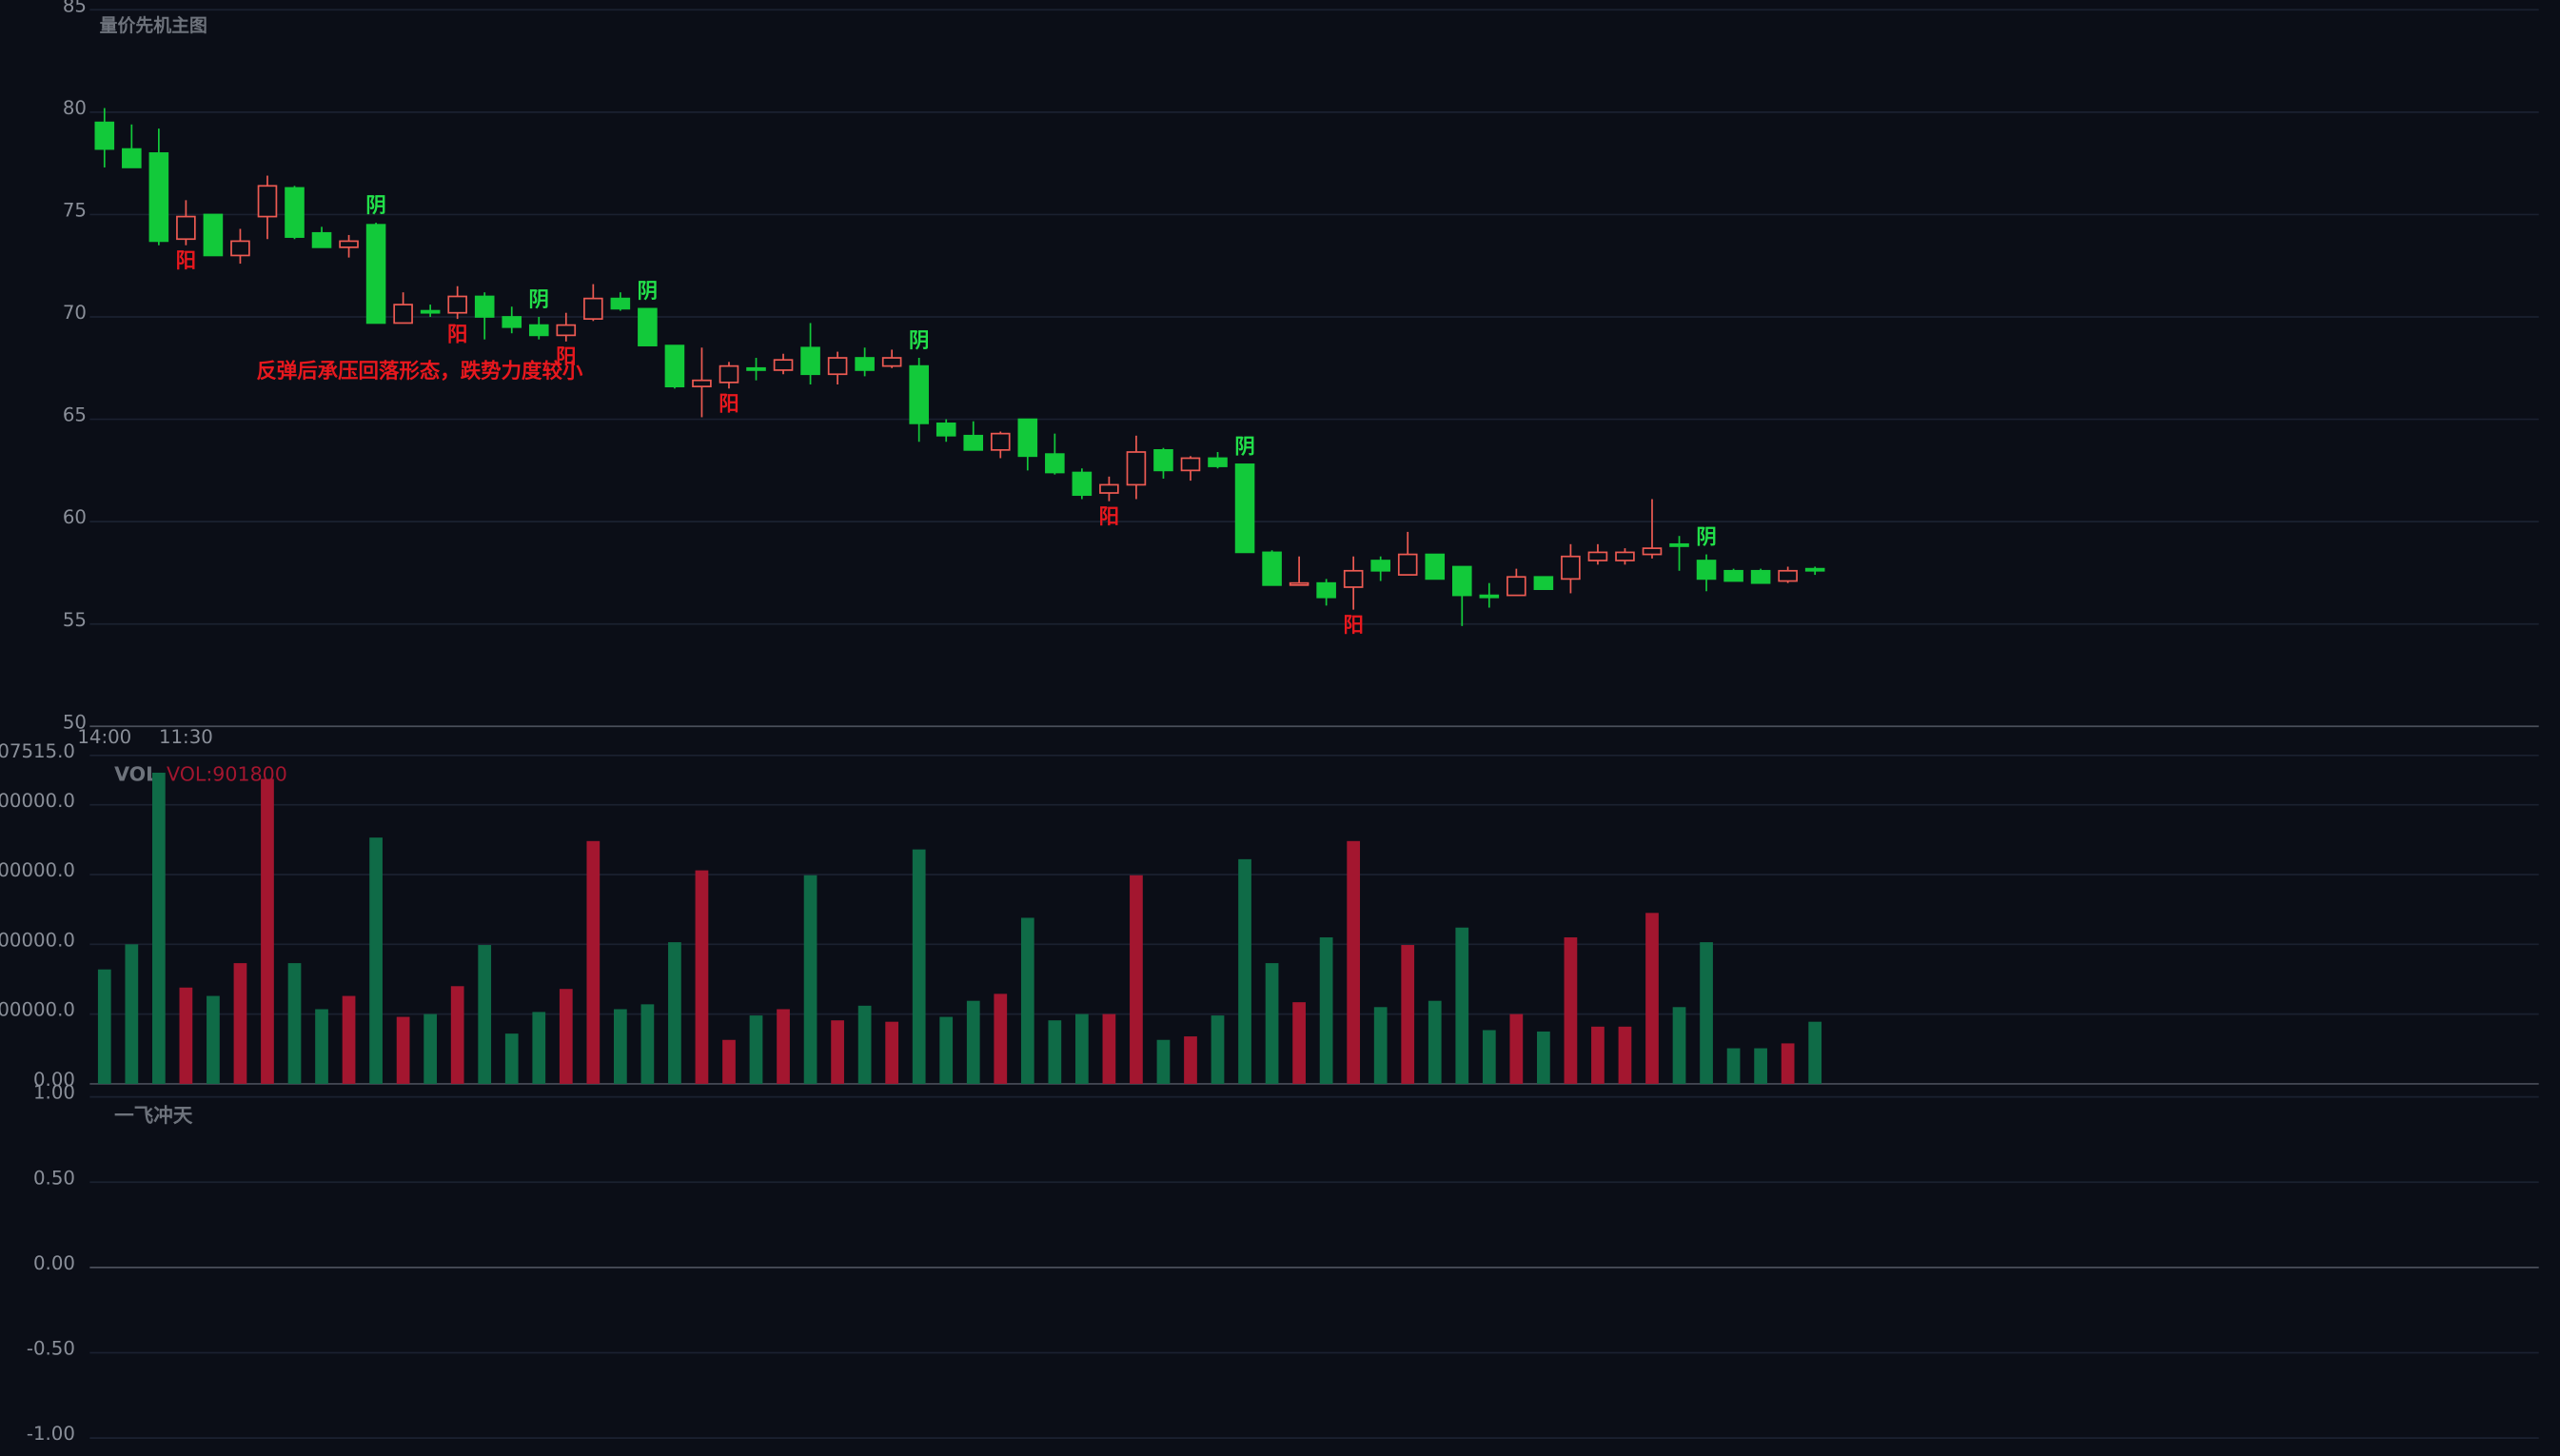 The width and height of the screenshot is (2560, 1456). I want to click on note: 反弹后承压回落形态，跌势力度较小, so click(419, 371).